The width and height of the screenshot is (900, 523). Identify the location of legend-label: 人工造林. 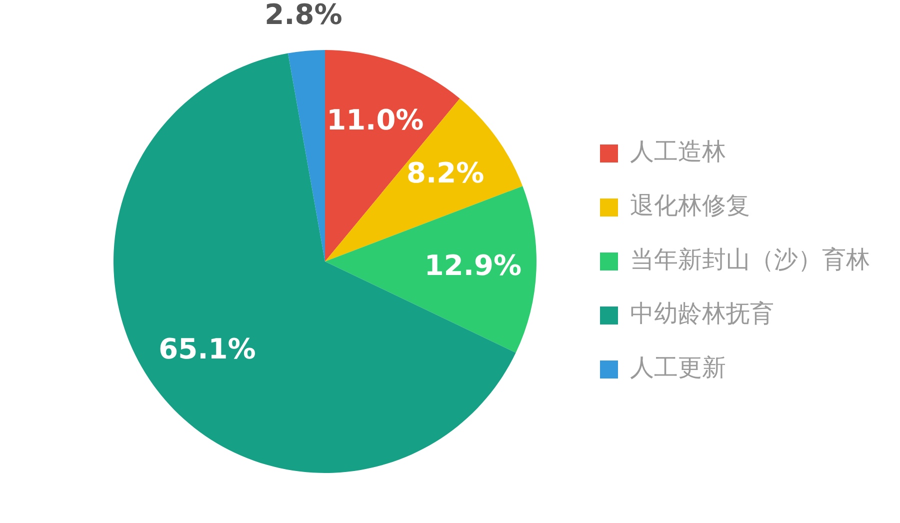
(678, 152).